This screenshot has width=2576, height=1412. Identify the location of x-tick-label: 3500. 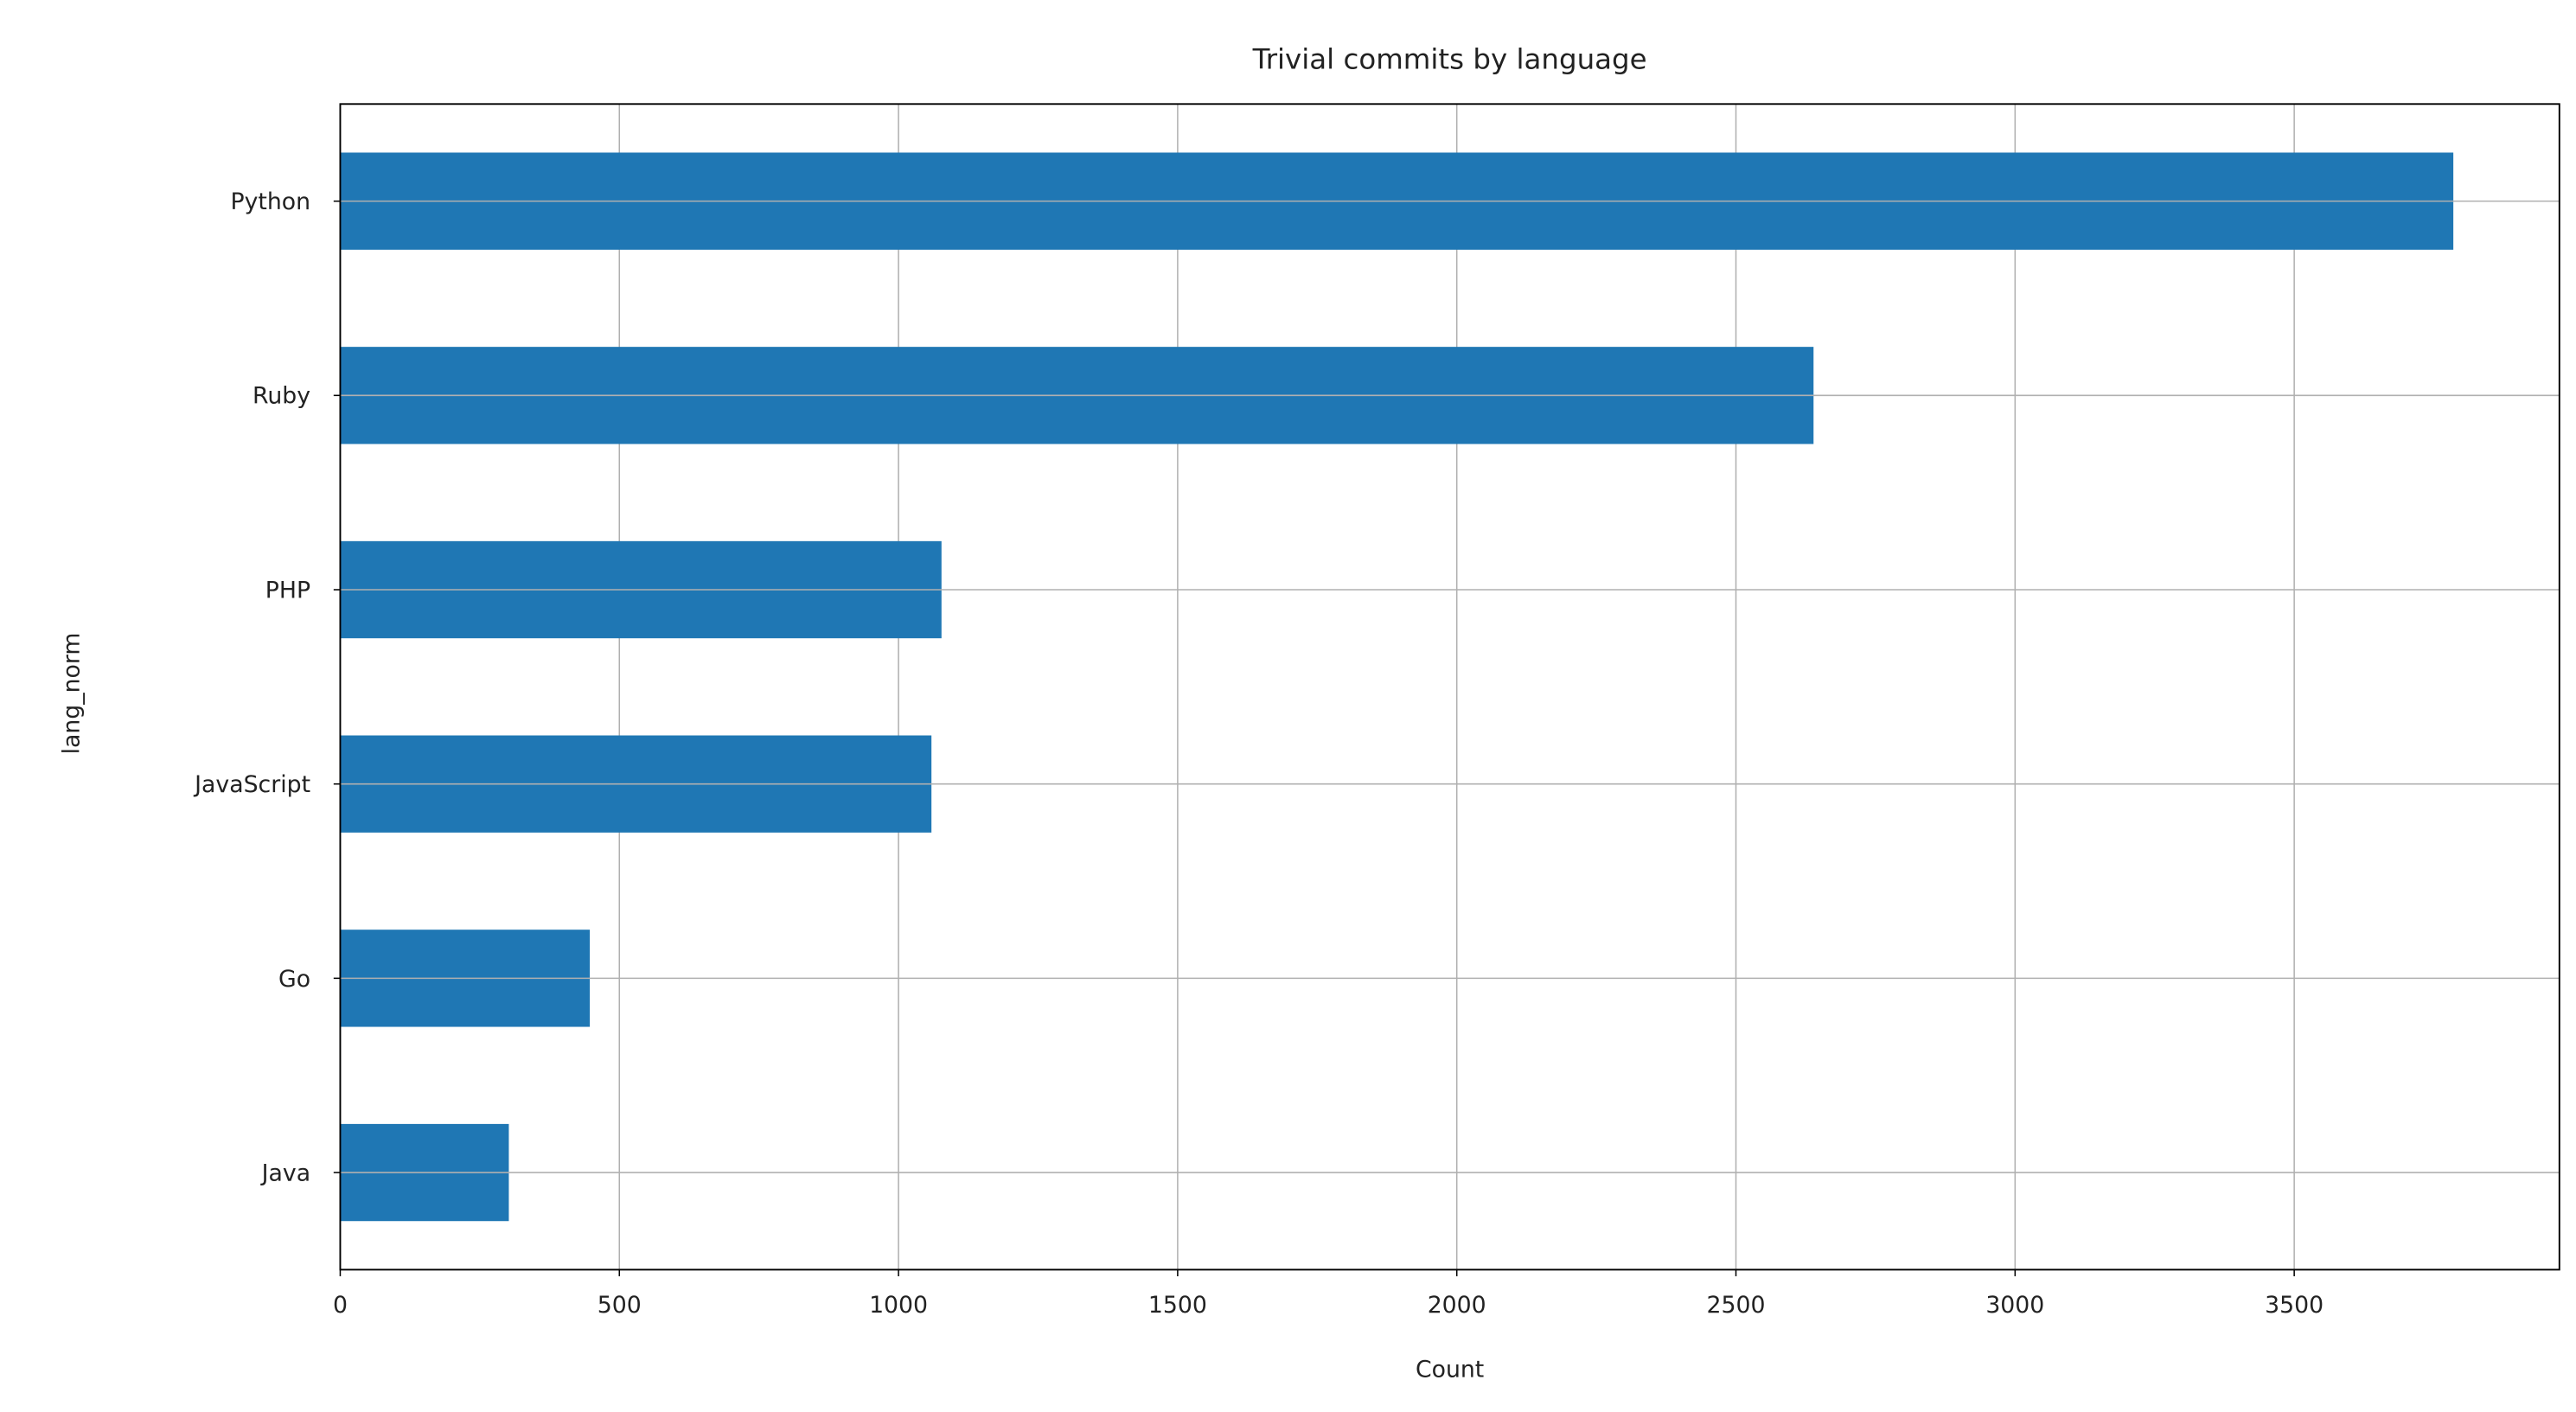
(2294, 1305).